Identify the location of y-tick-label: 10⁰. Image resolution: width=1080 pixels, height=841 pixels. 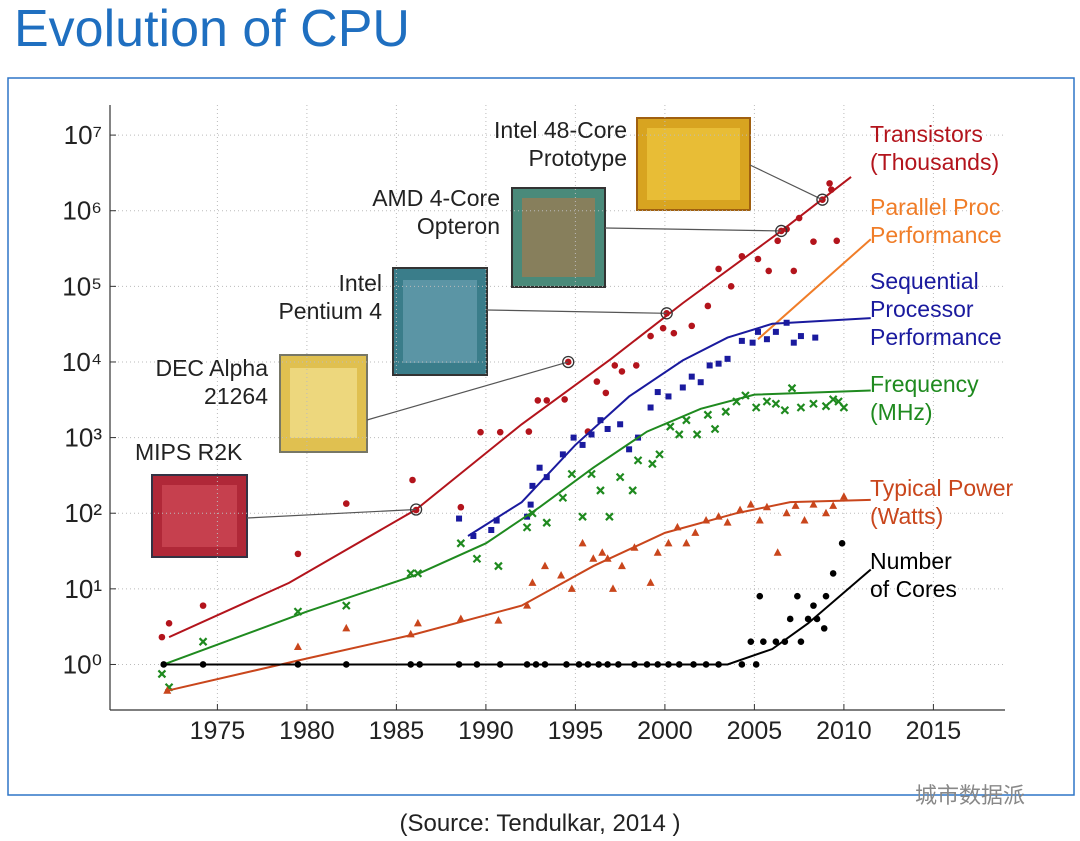
(82, 664).